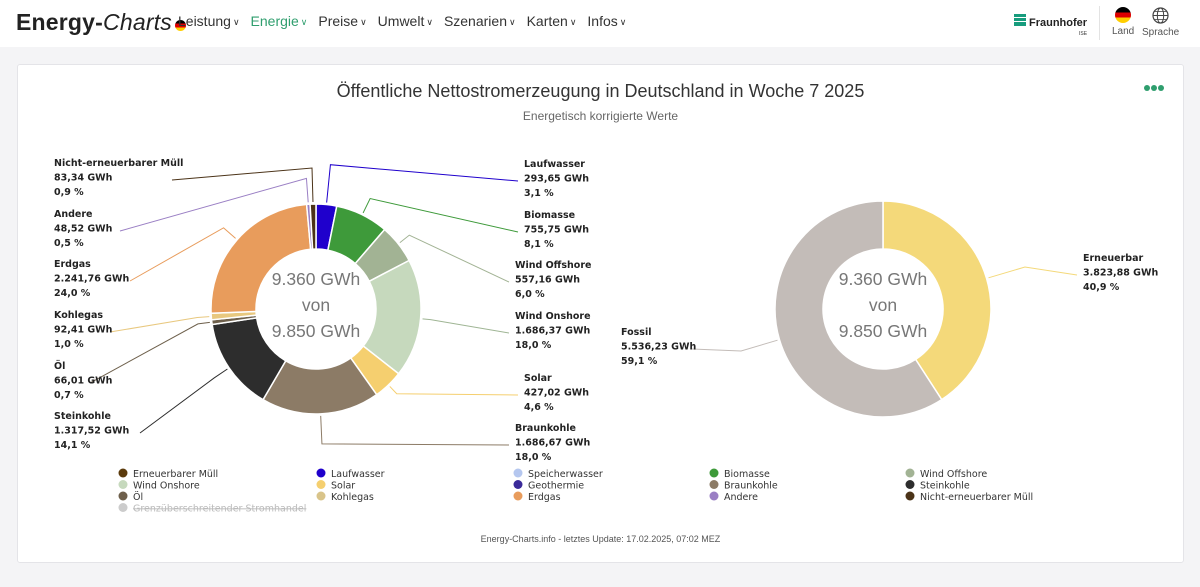 The height and width of the screenshot is (587, 1200). I want to click on label-erneuerbar-percent: 40,9 %, so click(1101, 287).